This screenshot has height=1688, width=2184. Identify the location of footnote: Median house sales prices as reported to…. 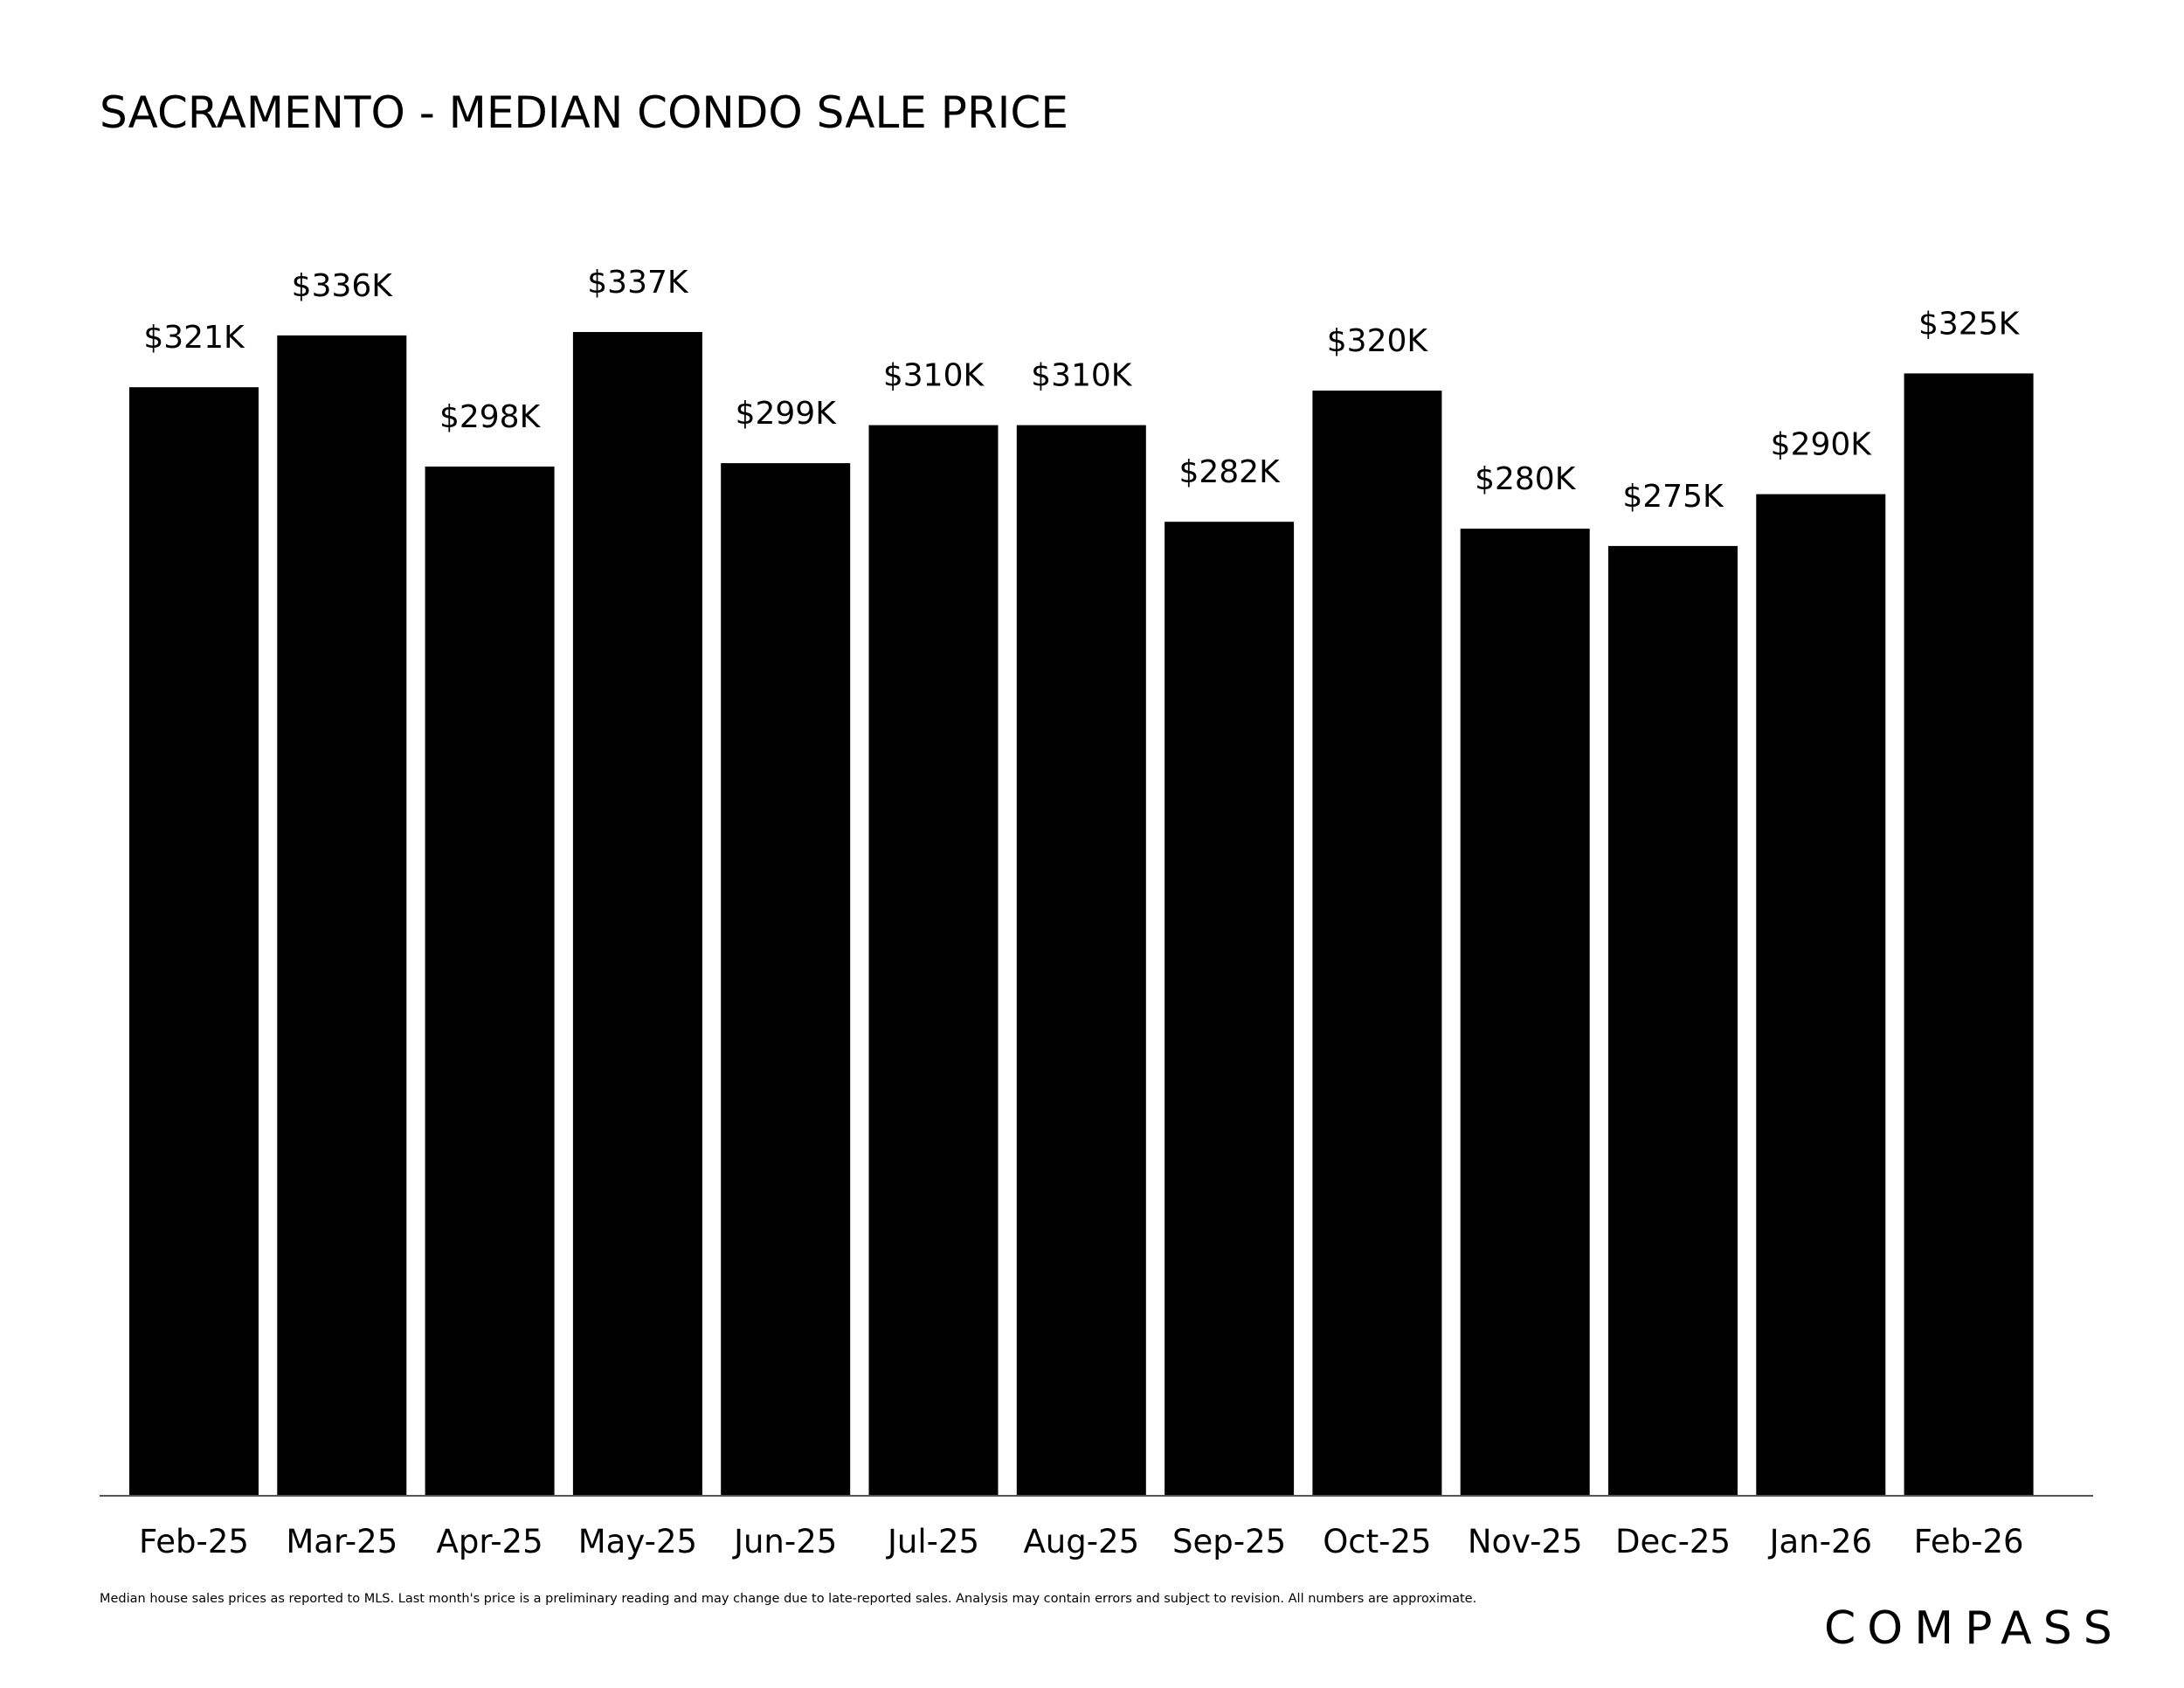
(788, 1599).